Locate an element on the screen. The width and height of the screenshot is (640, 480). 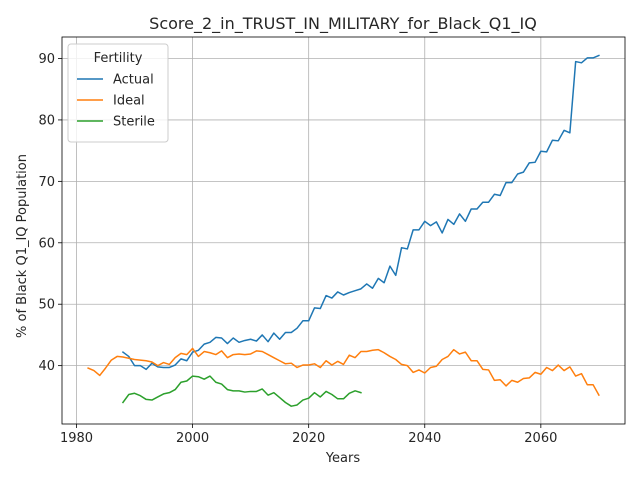
legend-entries: Actual Ideal Sterile is located at coordinates (116, 101).